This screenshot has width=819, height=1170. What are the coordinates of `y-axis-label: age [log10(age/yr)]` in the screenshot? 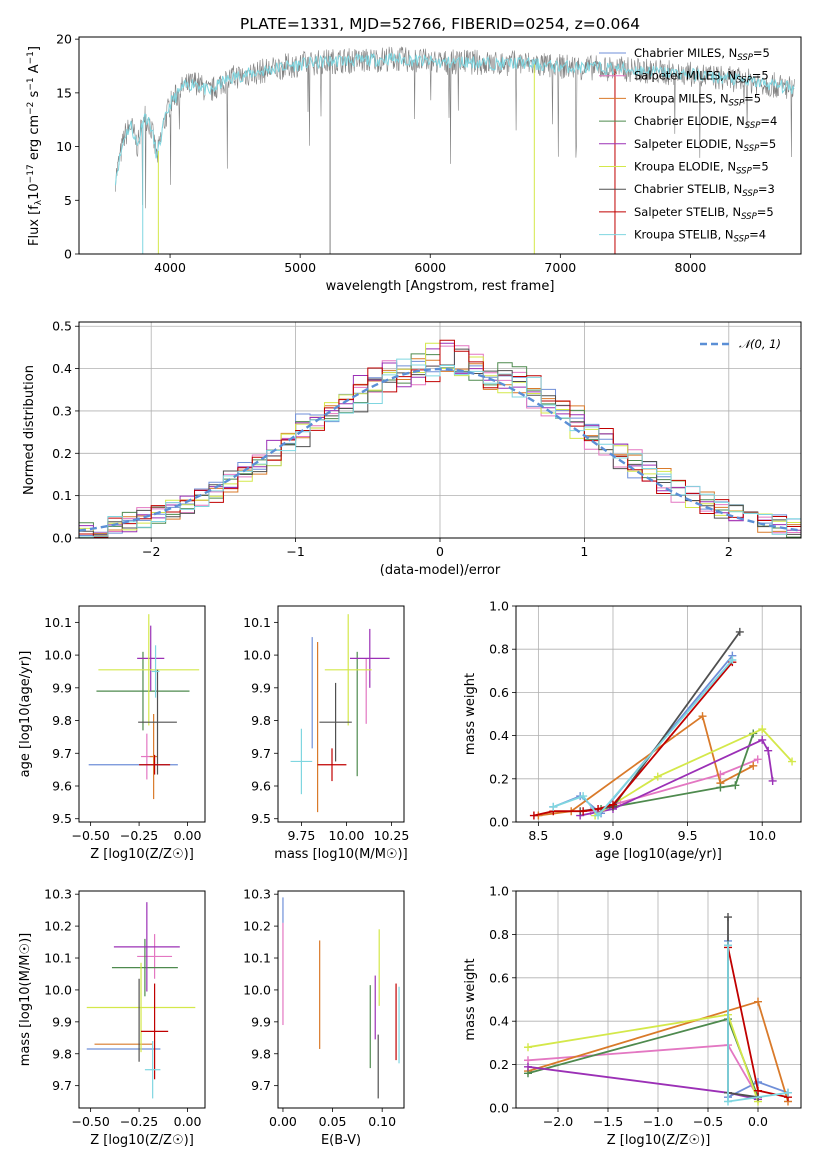 It's located at (25, 714).